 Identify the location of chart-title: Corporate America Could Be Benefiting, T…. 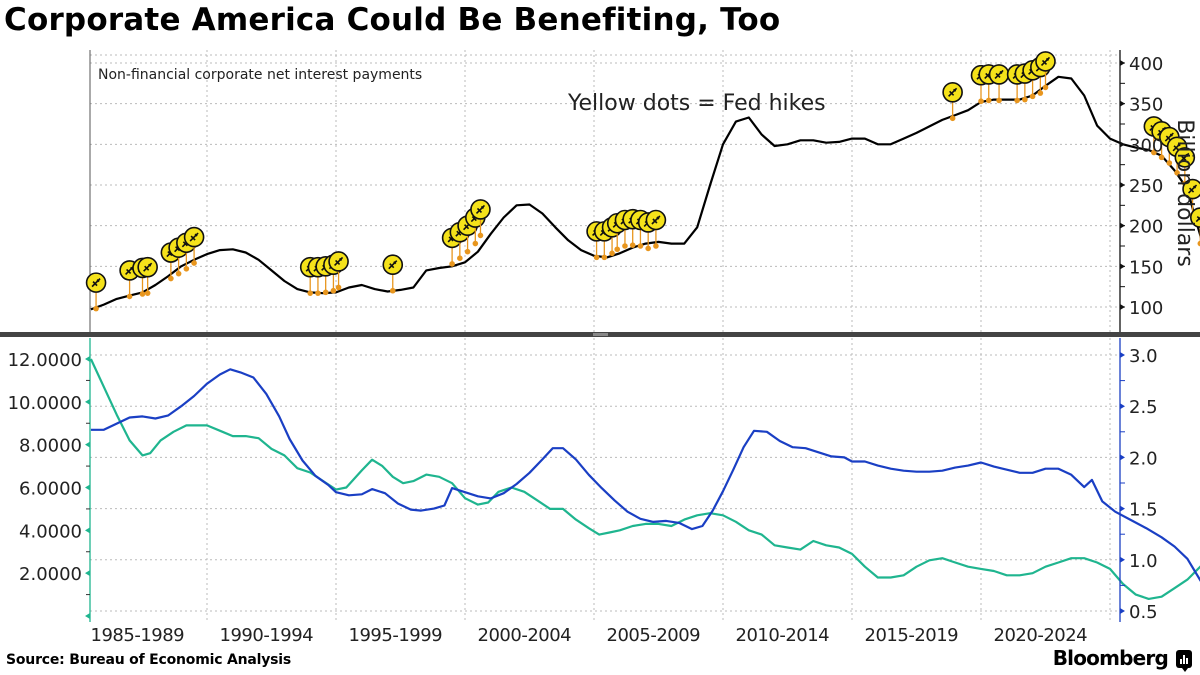
(392, 20).